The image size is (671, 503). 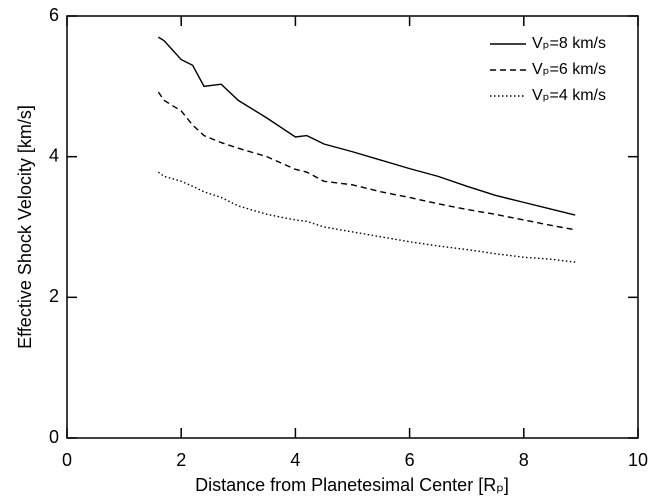 What do you see at coordinates (352, 485) in the screenshot?
I see `x-axis-label: Distance from Planetesimal Center [Rₚ]` at bounding box center [352, 485].